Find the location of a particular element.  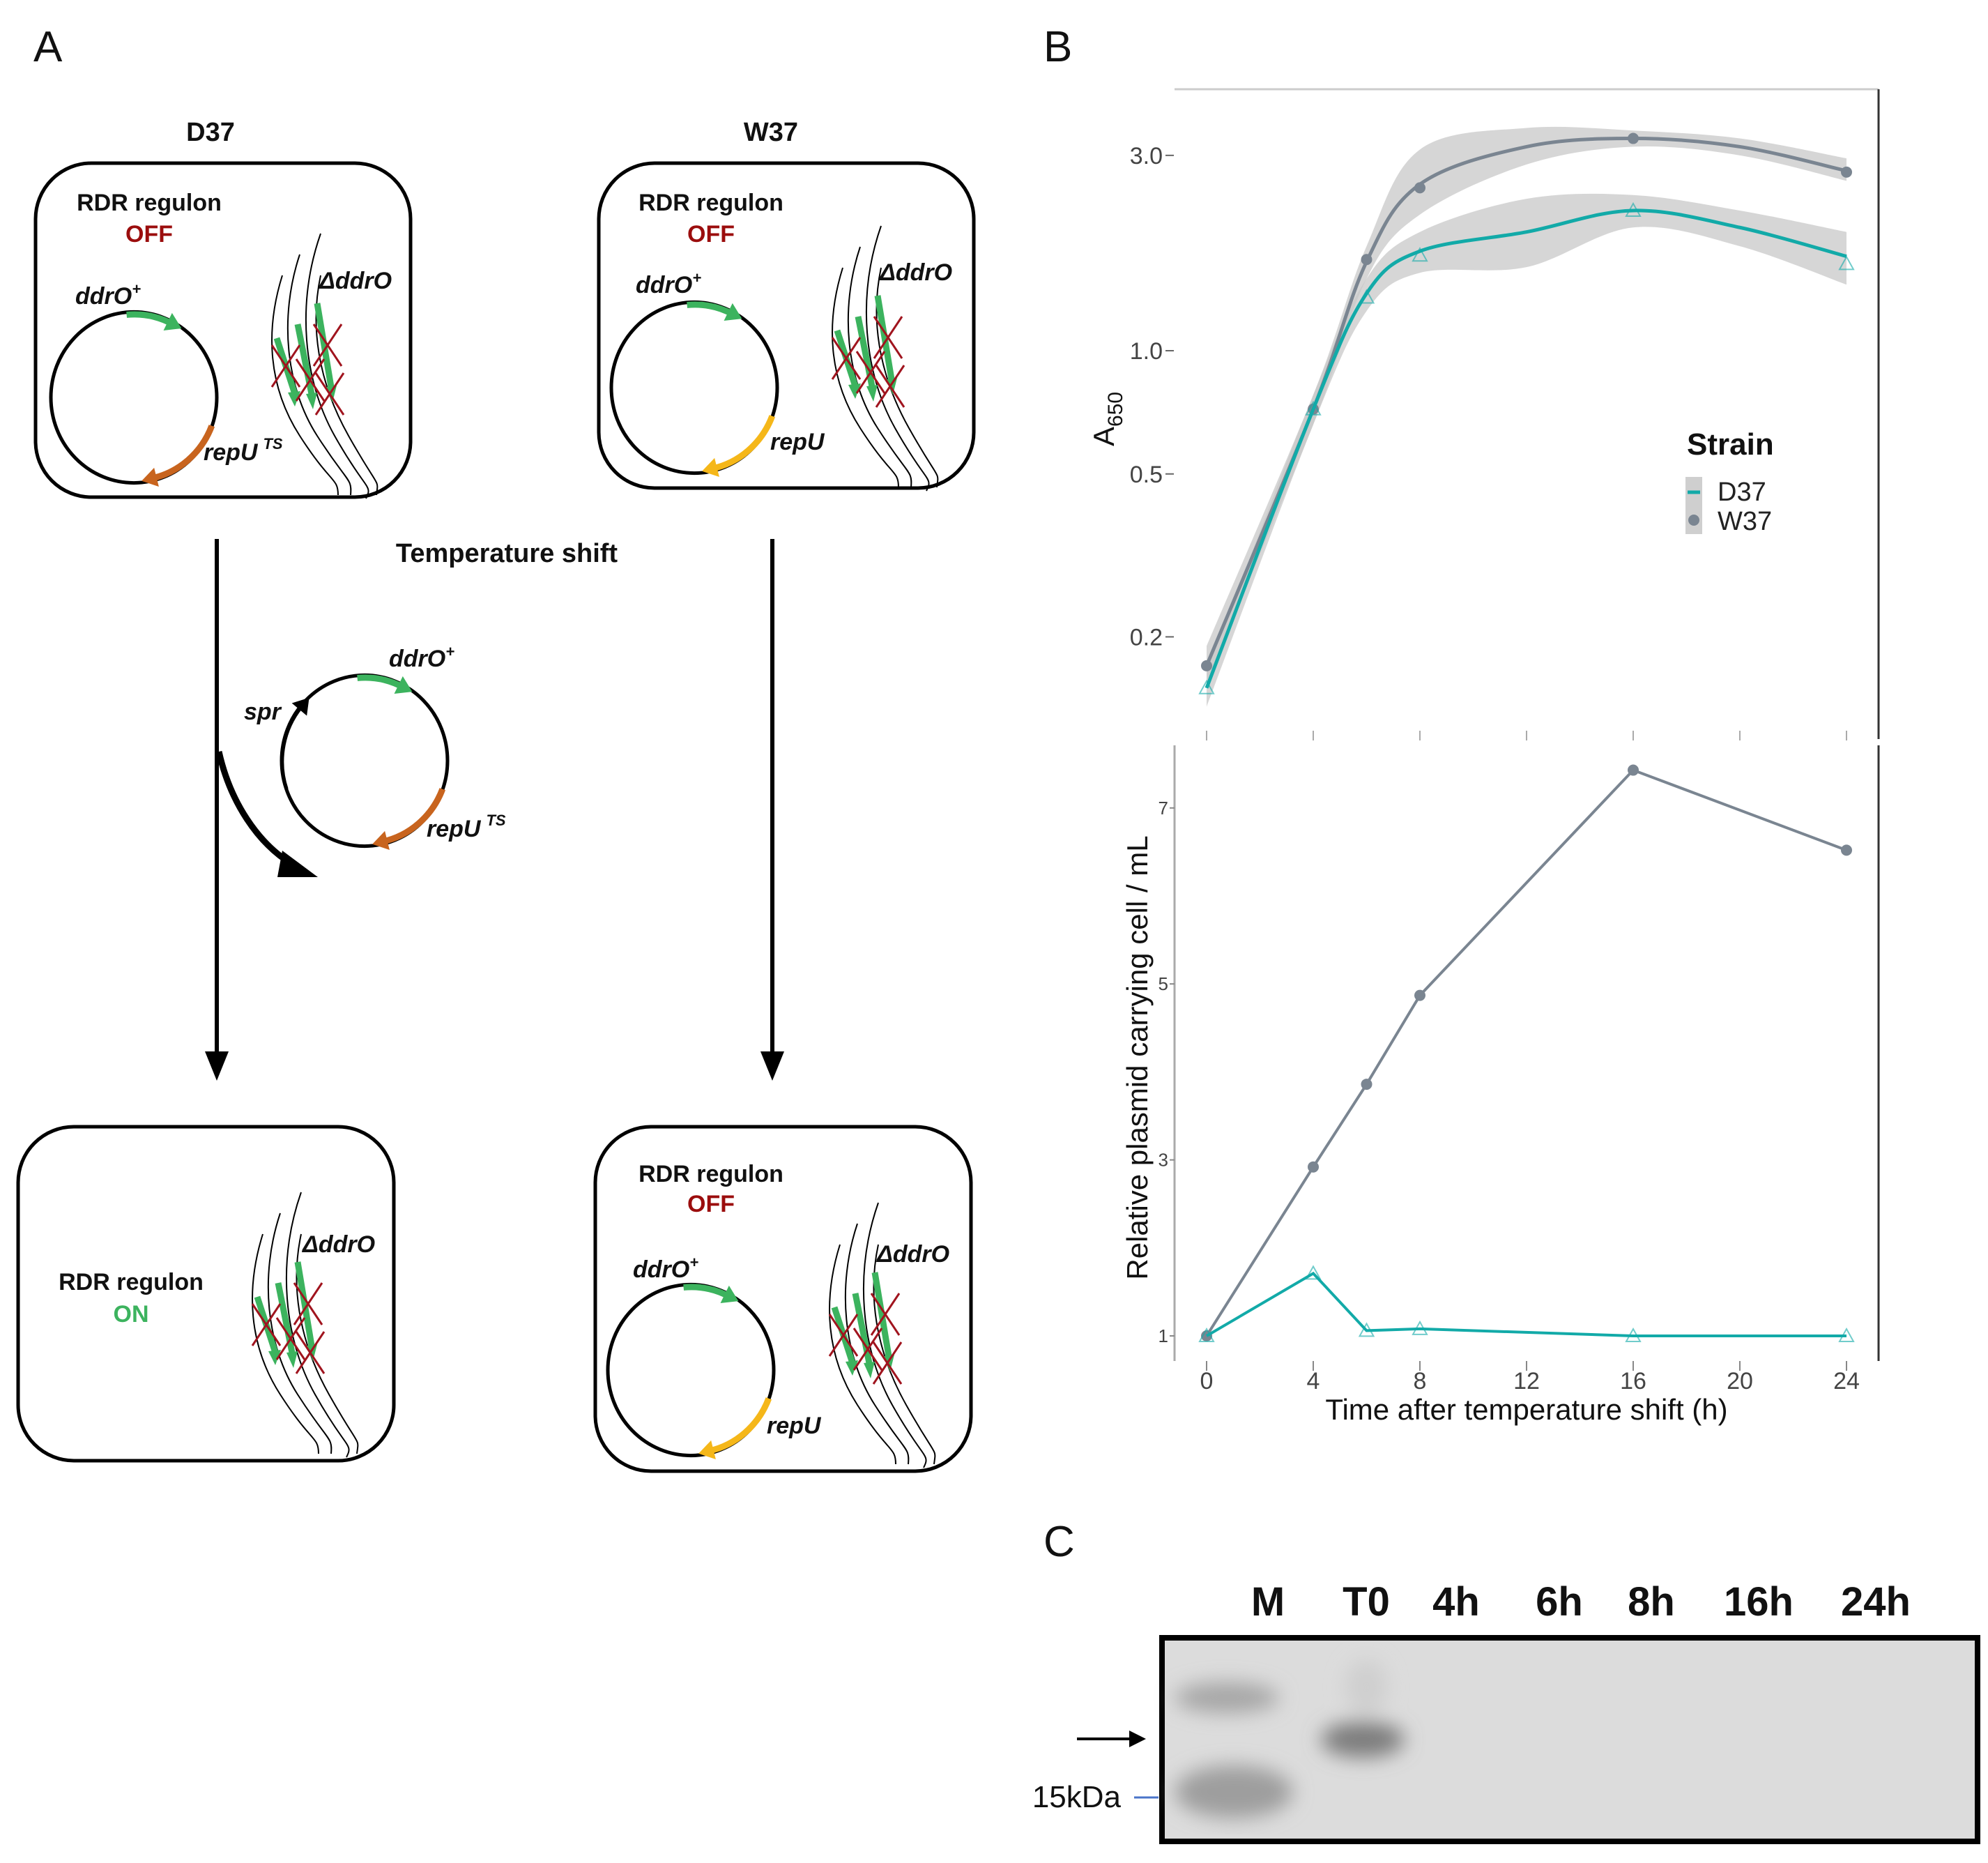

y-tick-label: 0.2 is located at coordinates (1146, 637).